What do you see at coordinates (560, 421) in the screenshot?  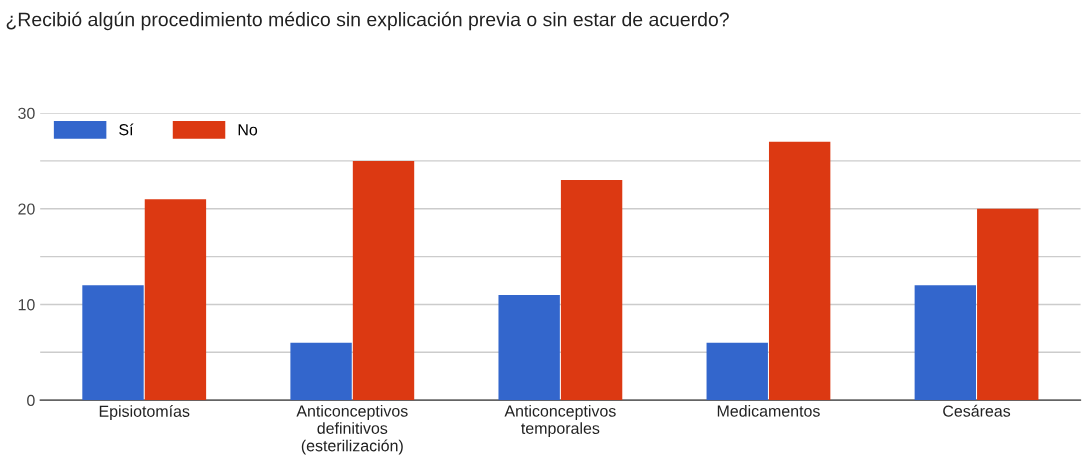 I see `x-tick-label: Anticonceptivos temporales` at bounding box center [560, 421].